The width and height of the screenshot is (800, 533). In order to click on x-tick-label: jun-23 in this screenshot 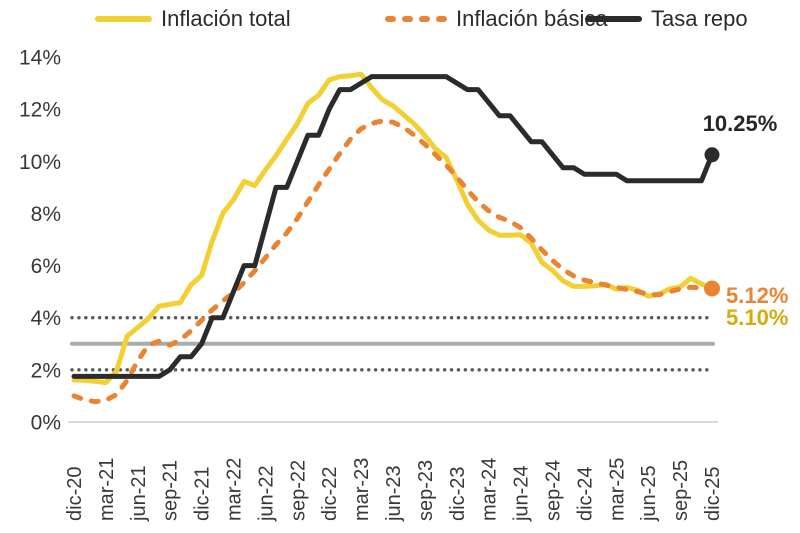, I will do `click(394, 493)`.